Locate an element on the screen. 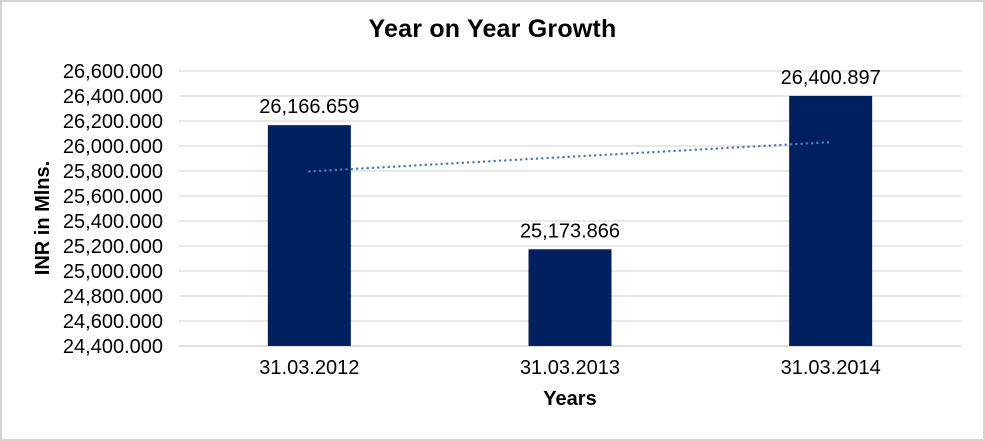 This screenshot has width=985, height=441. y-axis-title: INR in Mlns. is located at coordinates (43, 218).